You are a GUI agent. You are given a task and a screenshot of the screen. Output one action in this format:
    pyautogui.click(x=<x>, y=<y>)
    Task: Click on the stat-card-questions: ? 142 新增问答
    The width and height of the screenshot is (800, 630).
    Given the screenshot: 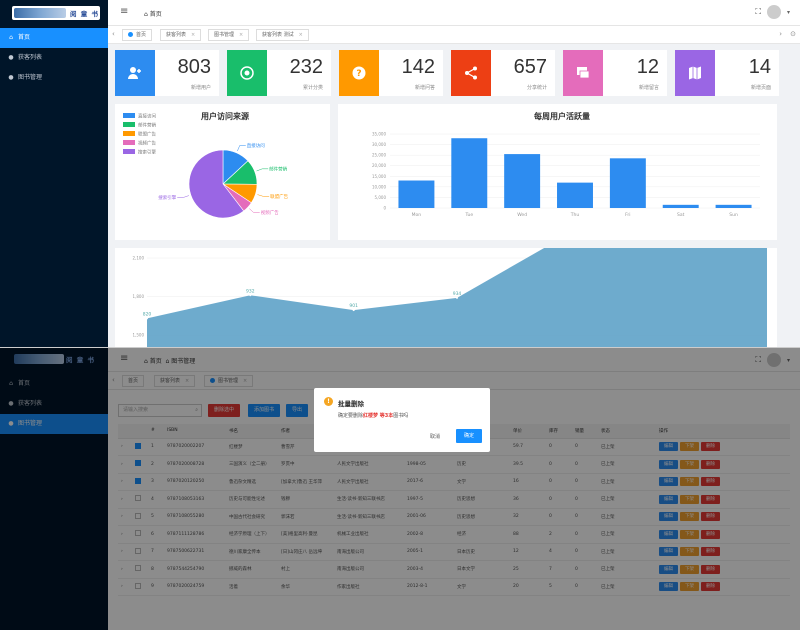 What is the action you would take?
    pyautogui.click(x=391, y=73)
    